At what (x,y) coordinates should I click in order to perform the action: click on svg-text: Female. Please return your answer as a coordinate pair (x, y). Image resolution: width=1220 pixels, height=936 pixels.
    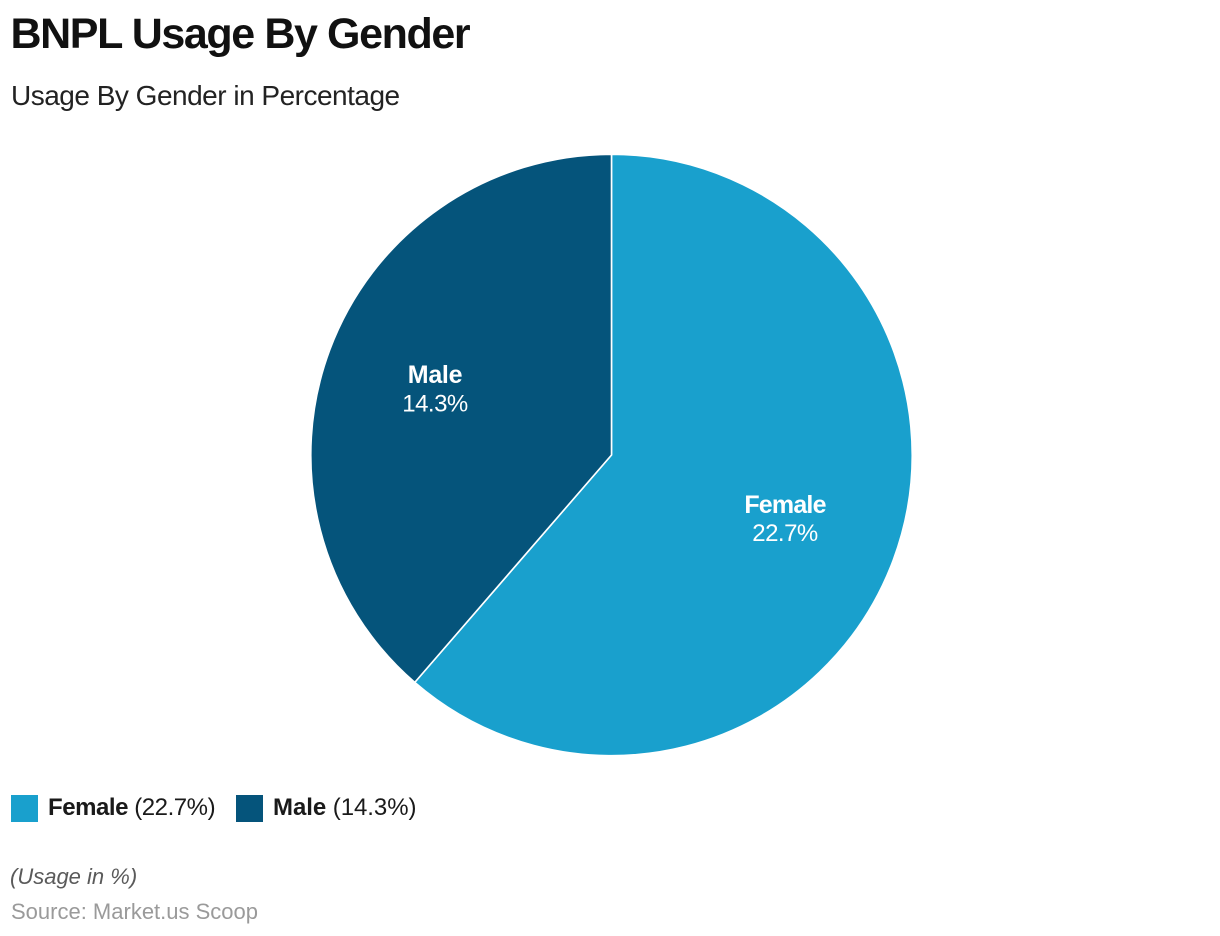
    Looking at the image, I should click on (785, 505).